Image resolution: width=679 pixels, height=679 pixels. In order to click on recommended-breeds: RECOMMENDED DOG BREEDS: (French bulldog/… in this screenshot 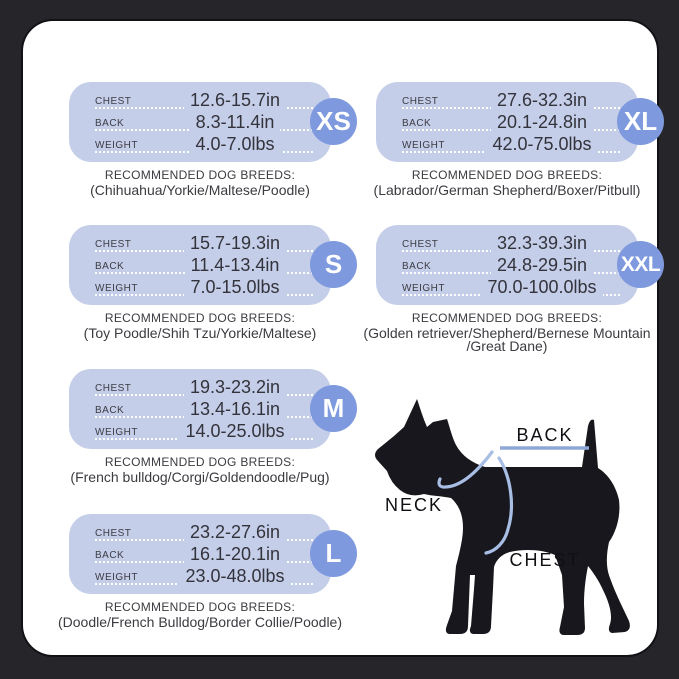, I will do `click(200, 469)`.